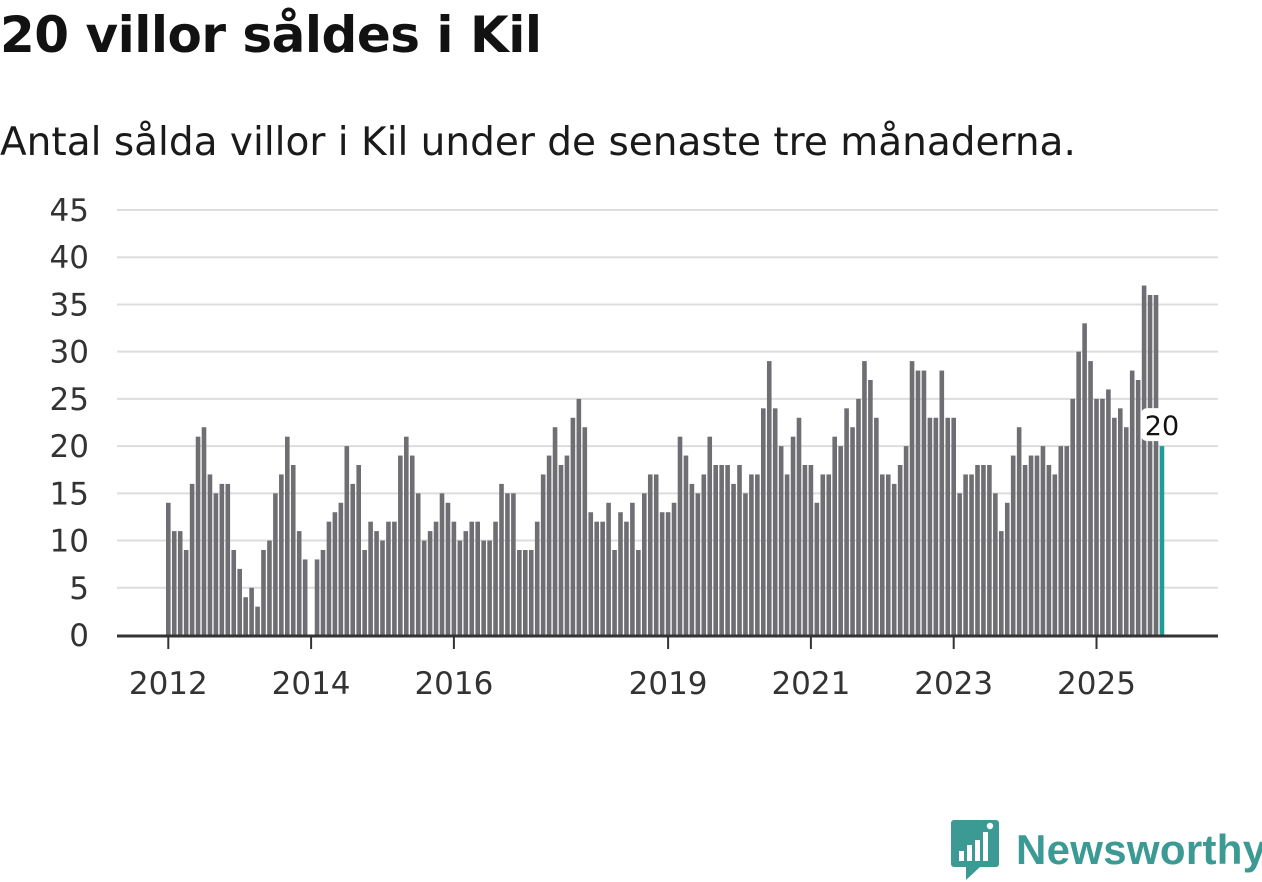 The image size is (1262, 882). What do you see at coordinates (69, 447) in the screenshot?
I see `y-tick-label: 20` at bounding box center [69, 447].